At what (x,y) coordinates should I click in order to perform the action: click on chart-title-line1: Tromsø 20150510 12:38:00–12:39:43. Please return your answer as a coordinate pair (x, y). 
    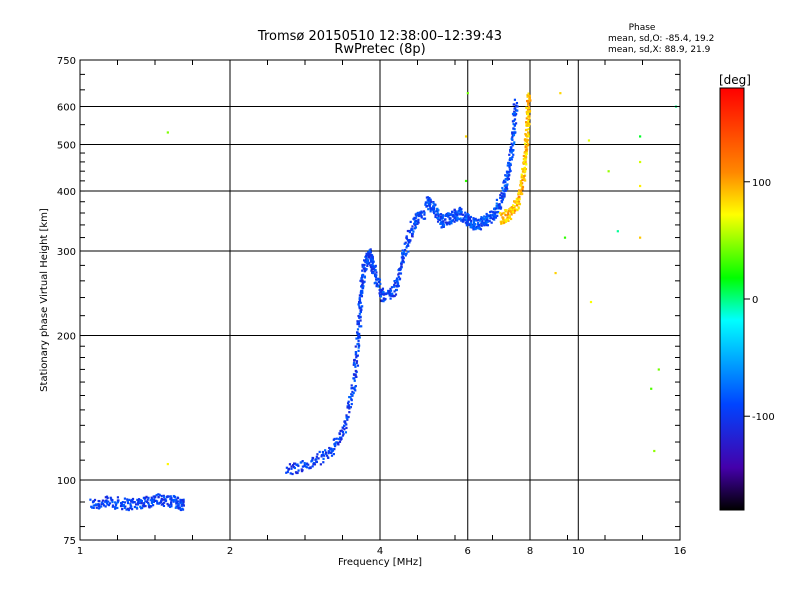
    Looking at the image, I should click on (379, 36).